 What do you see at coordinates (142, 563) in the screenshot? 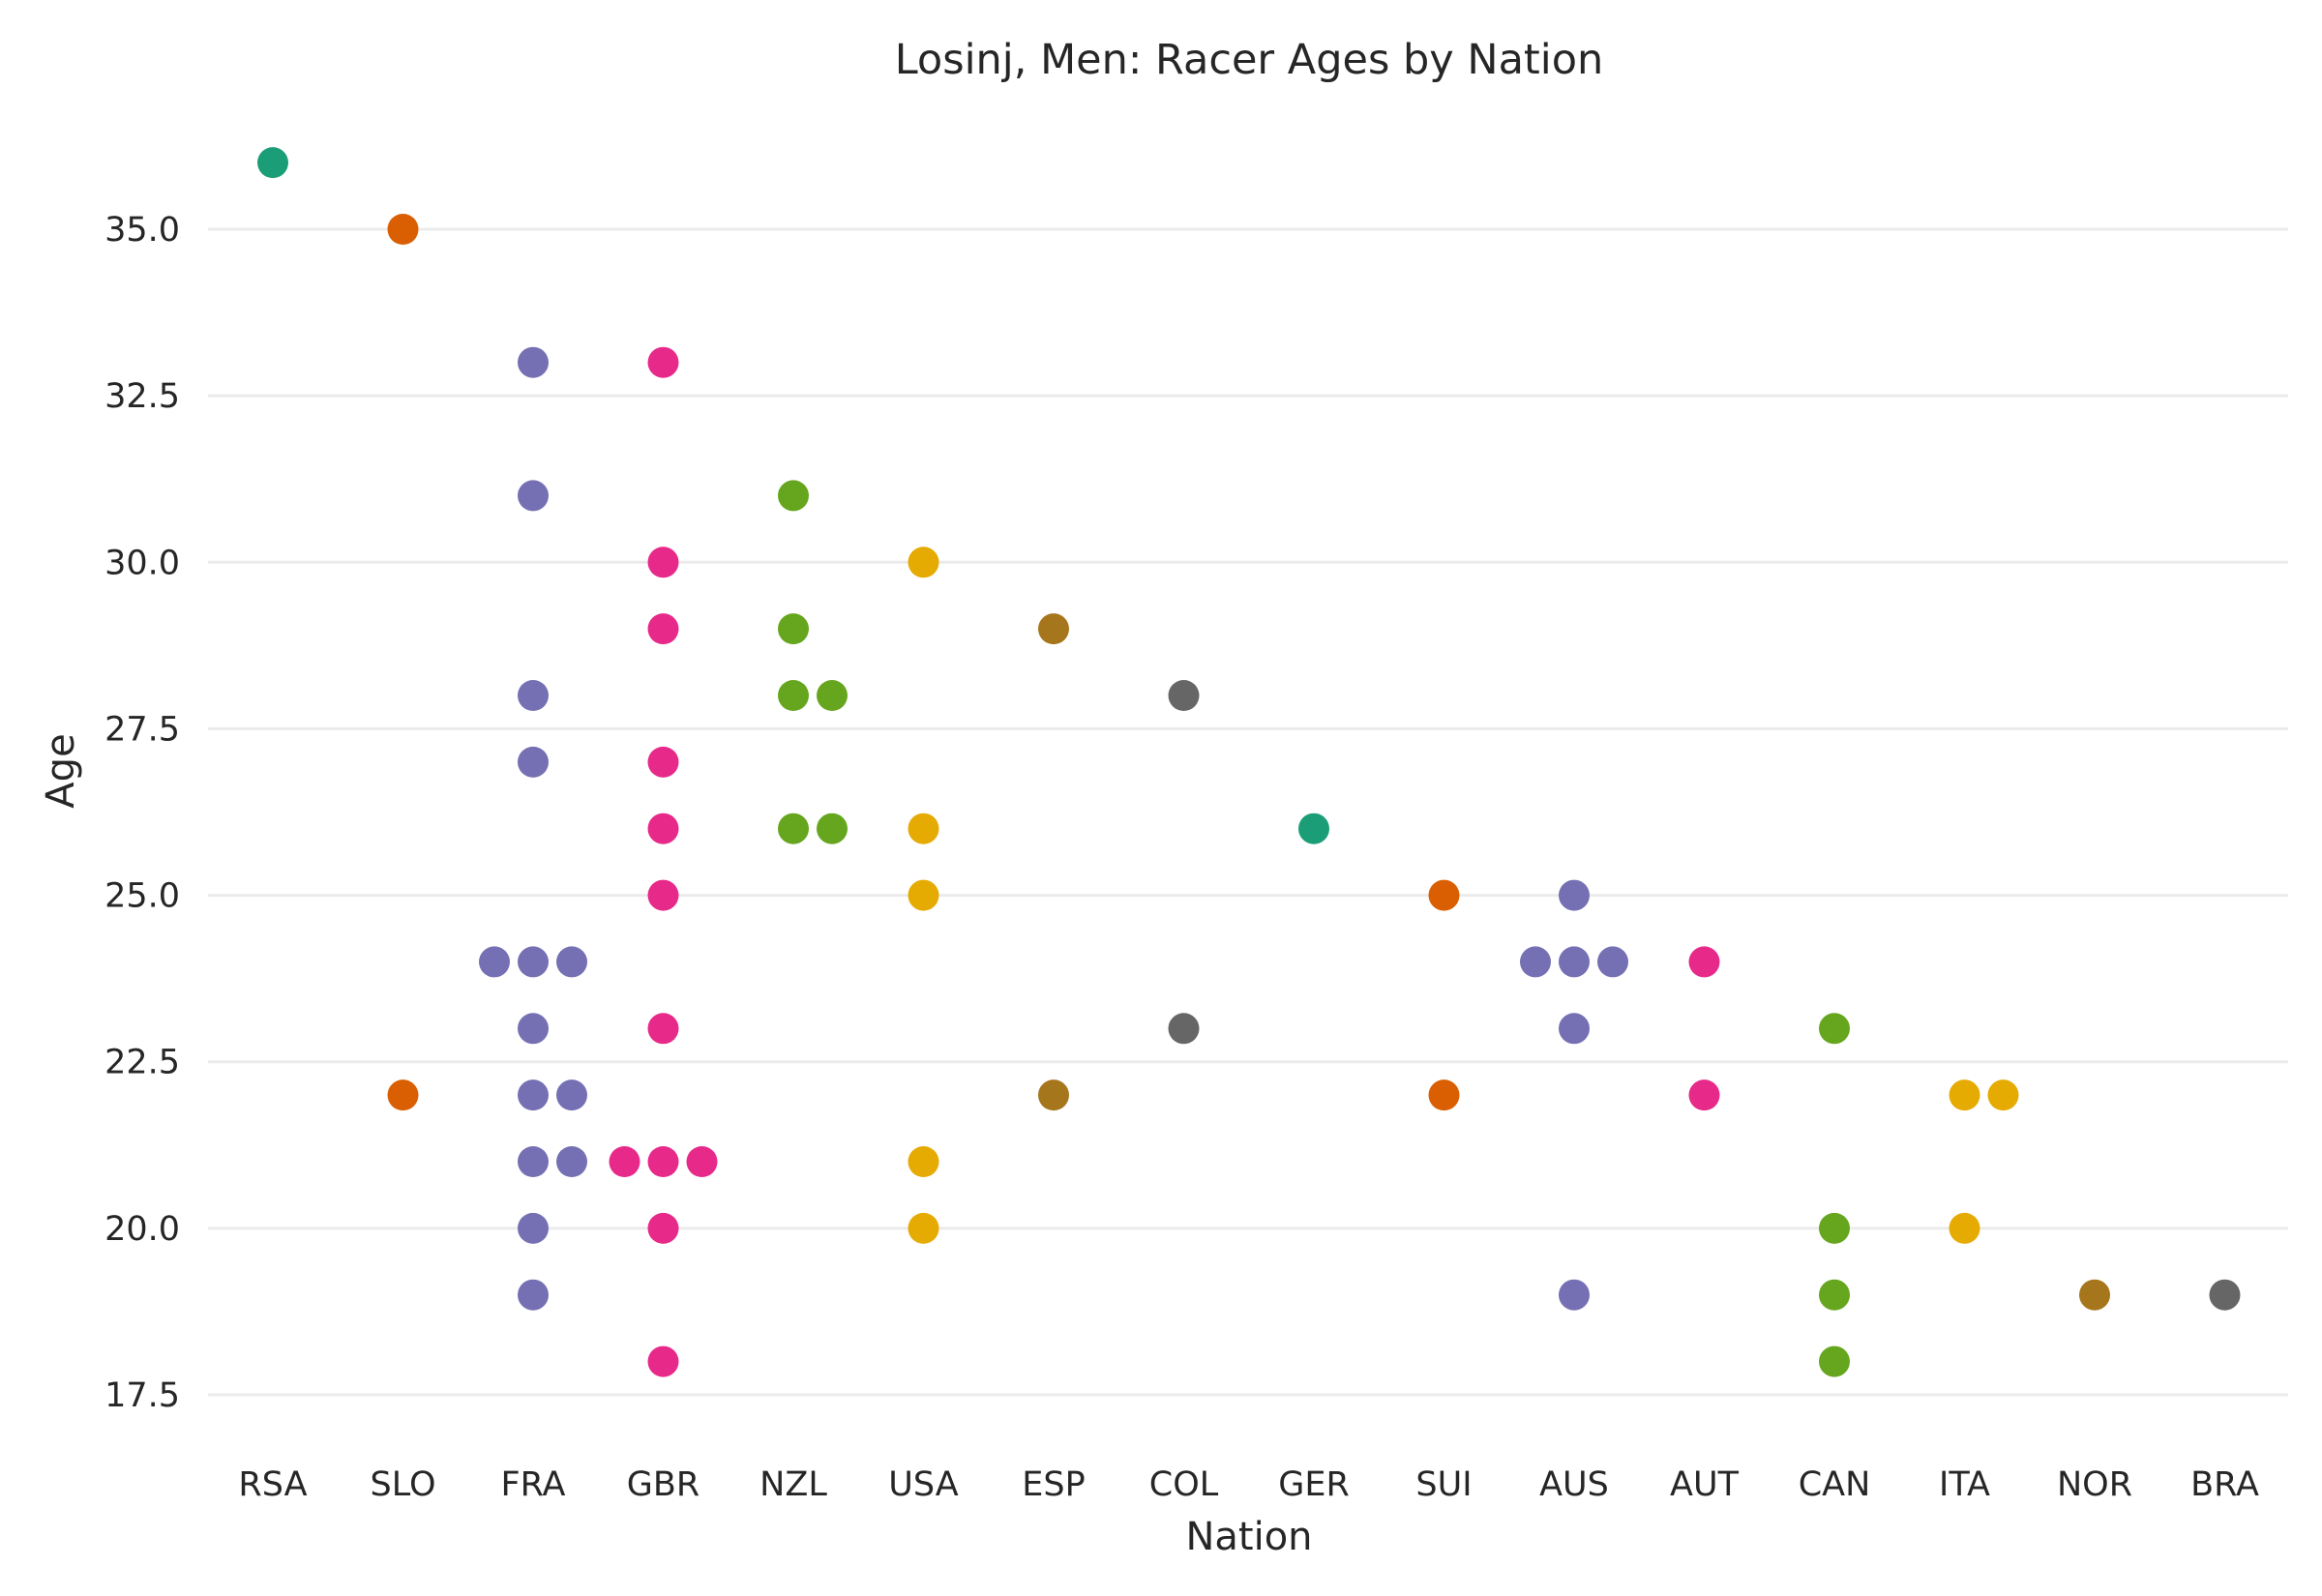
I see `y-tick-label: 30.0` at bounding box center [142, 563].